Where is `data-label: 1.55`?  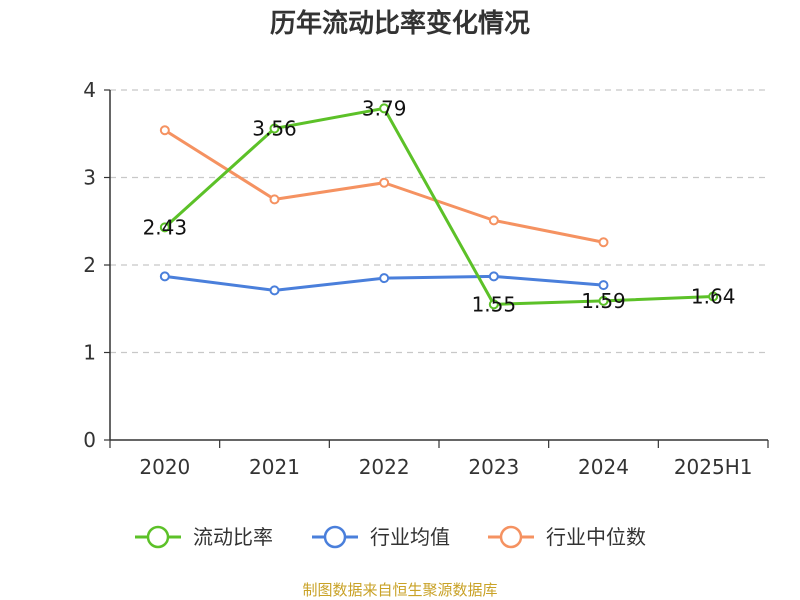
data-label: 1.55 is located at coordinates (494, 304).